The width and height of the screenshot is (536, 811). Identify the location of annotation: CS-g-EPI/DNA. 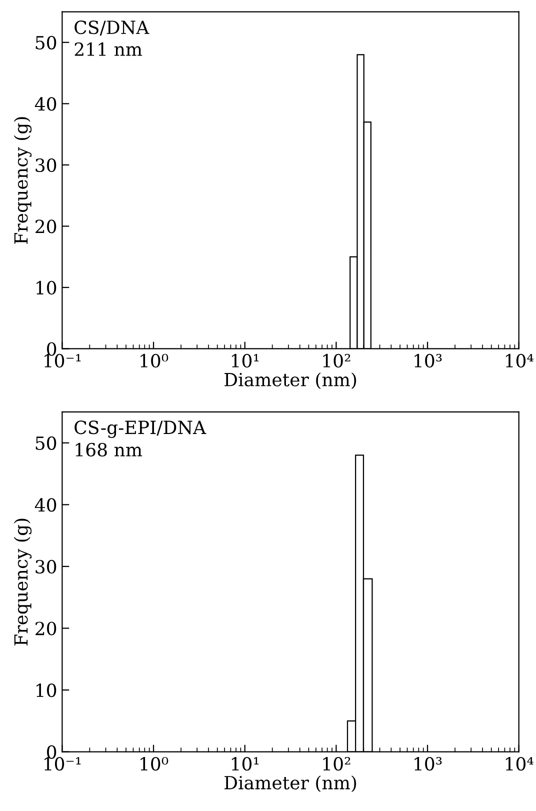
(140, 429).